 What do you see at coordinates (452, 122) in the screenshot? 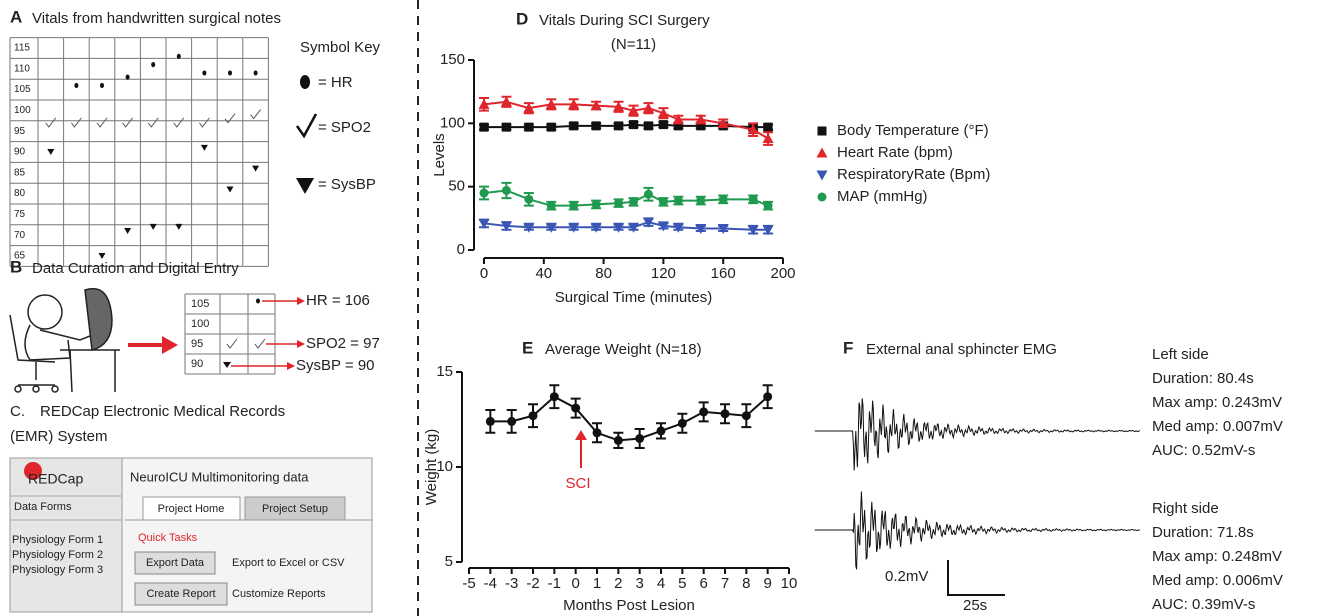
I see `y-tick-label: 100` at bounding box center [452, 122].